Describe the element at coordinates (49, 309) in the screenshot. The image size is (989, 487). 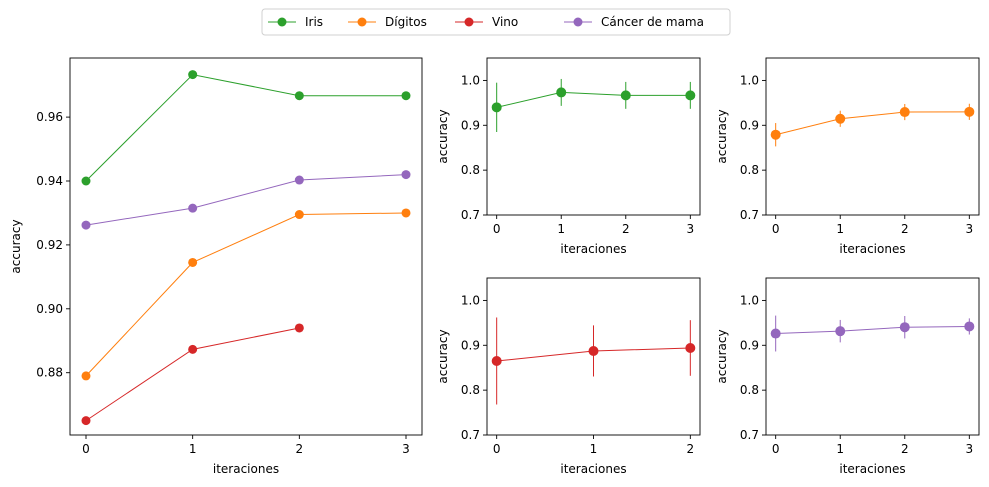
I see `y-tick-label: 0.90` at that location.